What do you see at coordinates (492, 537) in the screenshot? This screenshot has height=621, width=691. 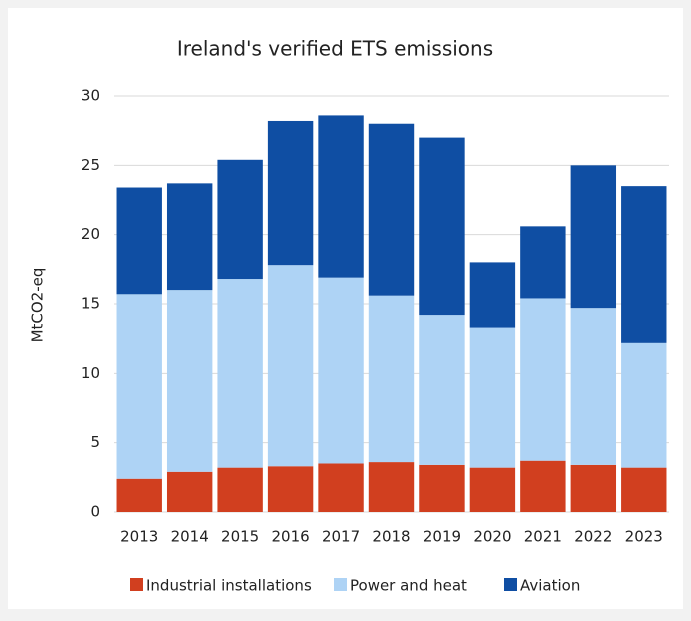 I see `x-tick-label: 2020` at bounding box center [492, 537].